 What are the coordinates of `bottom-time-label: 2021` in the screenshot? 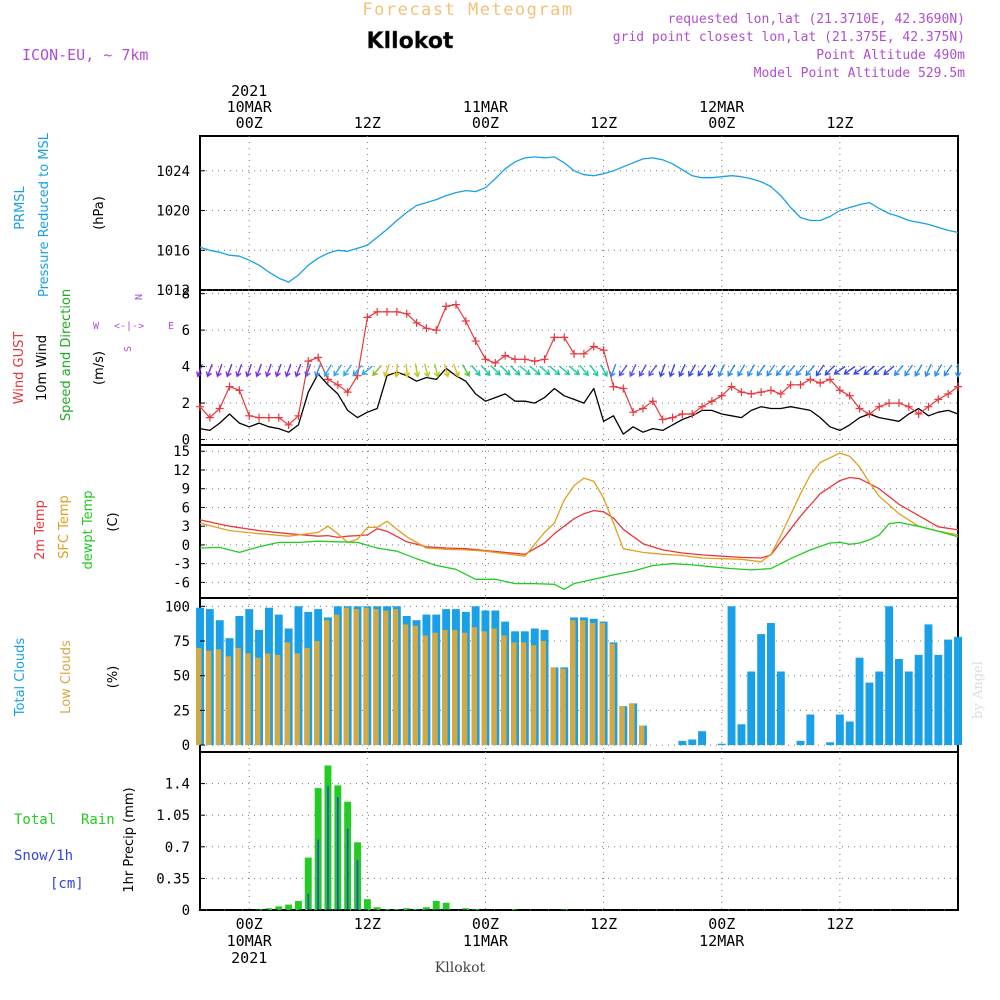 It's located at (249, 958).